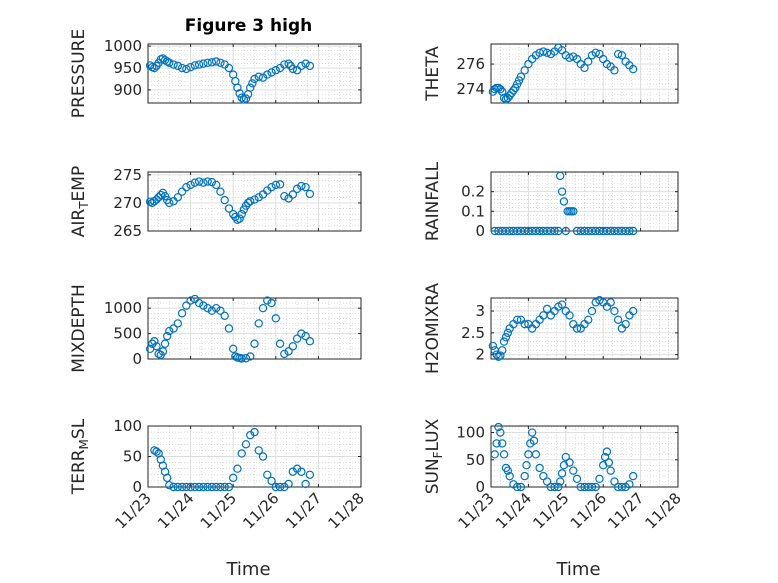 This screenshot has width=778, height=583. I want to click on subplot-air-temp: 265 270 275 AIRTEMP, so click(215, 203).